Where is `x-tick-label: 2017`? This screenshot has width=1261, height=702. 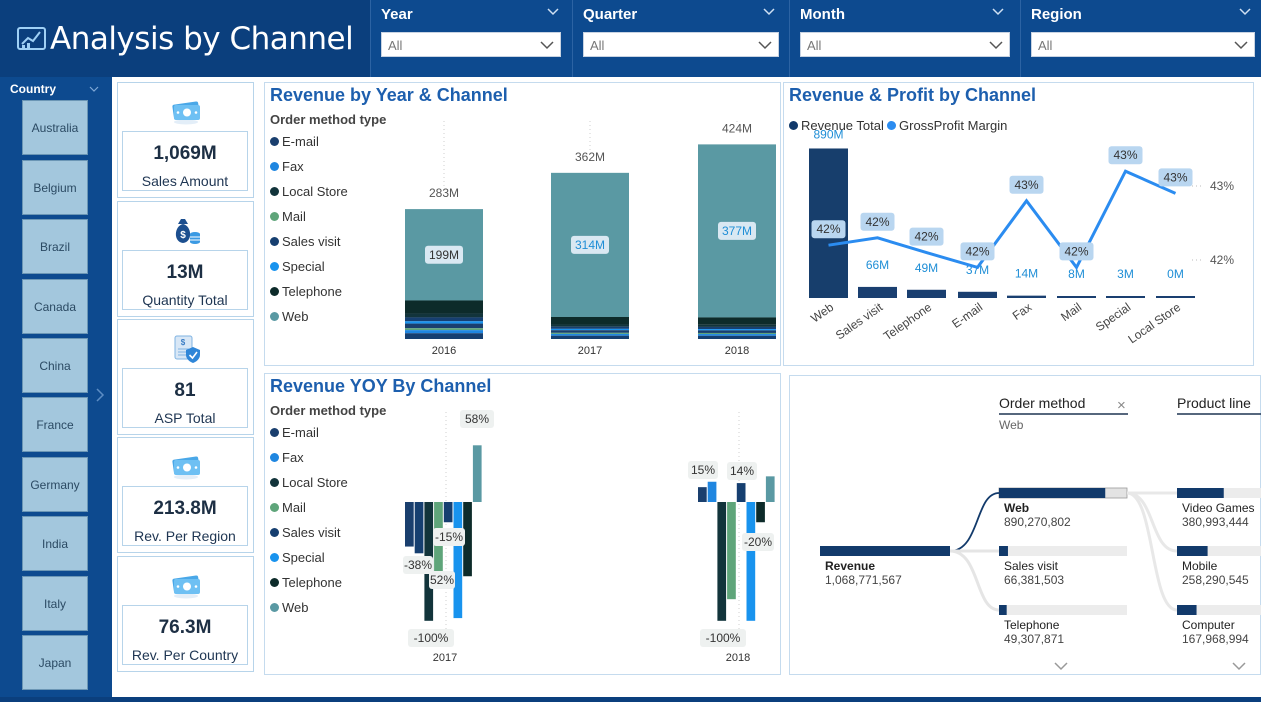
x-tick-label: 2017 is located at coordinates (590, 351).